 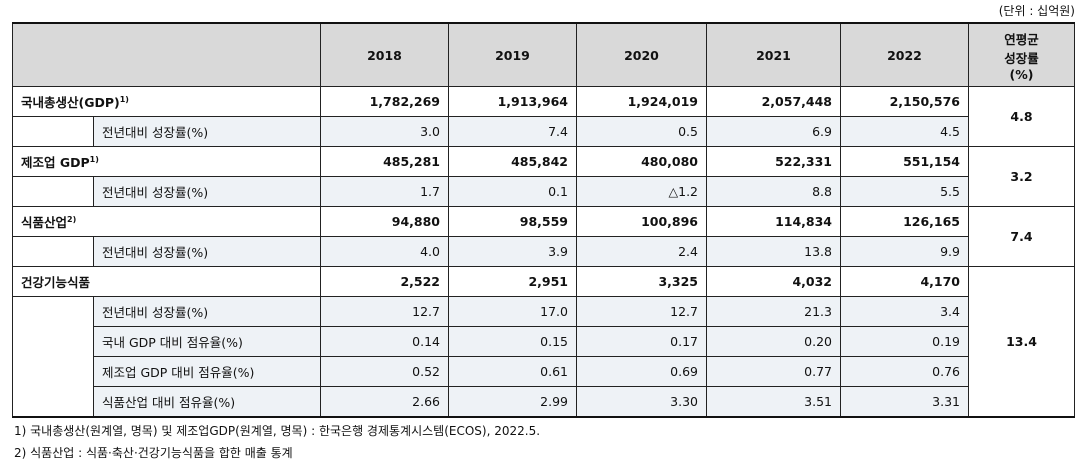 I want to click on row-label: 식품산업 대비 점유율(%), so click(x=207, y=402).